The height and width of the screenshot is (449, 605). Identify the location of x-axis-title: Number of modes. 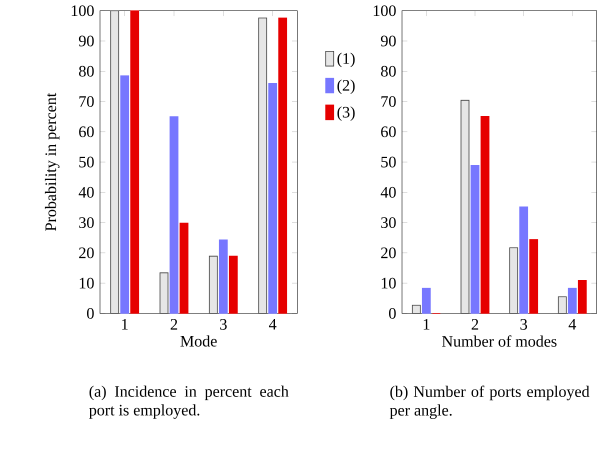
(499, 341).